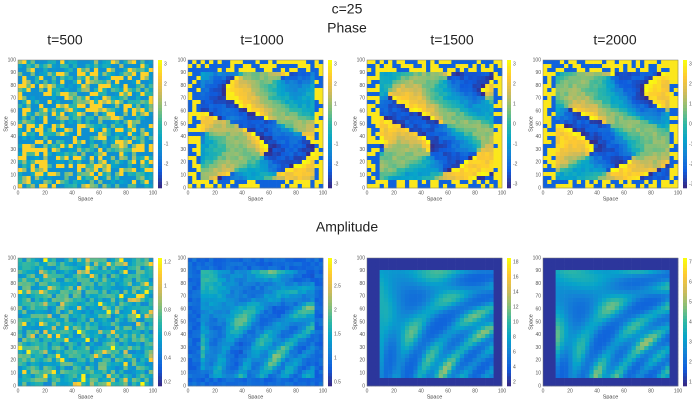 The image size is (692, 399). I want to click on y-tick-label: 40, so click(13, 137).